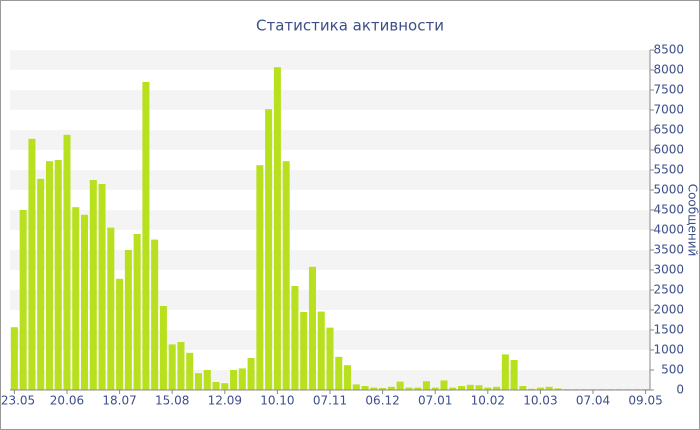 The height and width of the screenshot is (430, 700). What do you see at coordinates (668, 310) in the screenshot?
I see `y-tick-label: 2000` at bounding box center [668, 310].